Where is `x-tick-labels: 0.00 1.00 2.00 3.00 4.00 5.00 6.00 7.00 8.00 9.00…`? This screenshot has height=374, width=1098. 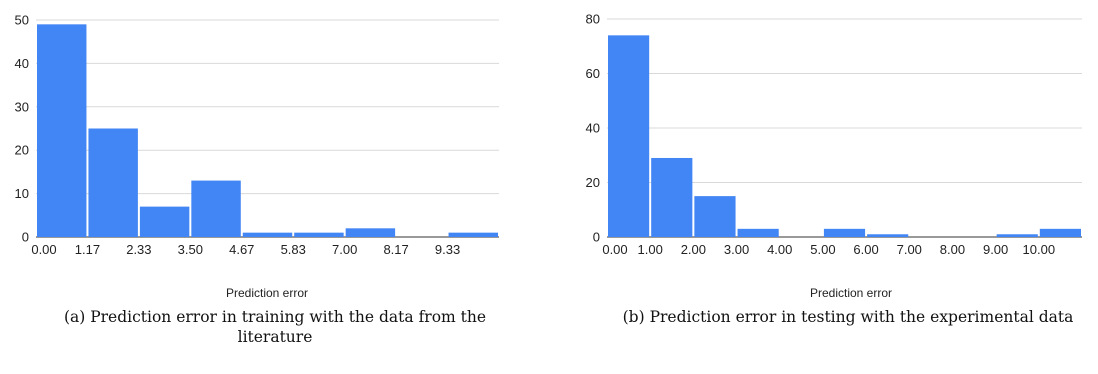 x-tick-labels: 0.00 1.00 2.00 3.00 4.00 5.00 6.00 7.00 8.00 9.00… is located at coordinates (828, 249).